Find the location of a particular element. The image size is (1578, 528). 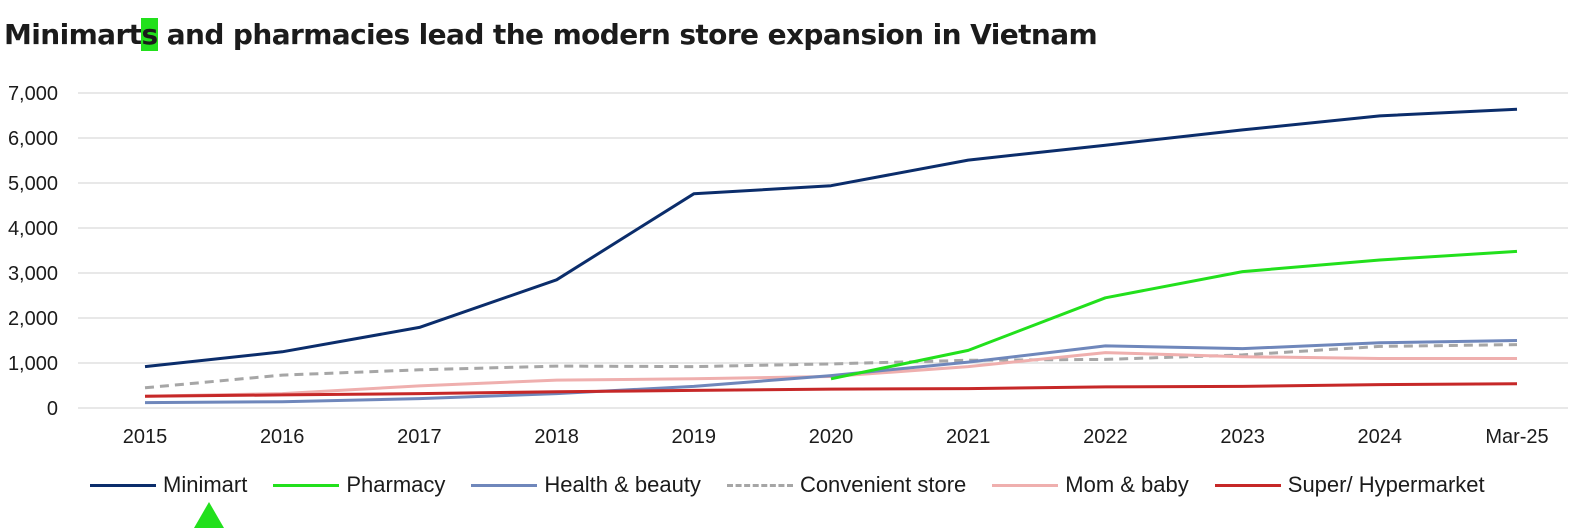

y-tick-label: 7,000 is located at coordinates (33, 94).